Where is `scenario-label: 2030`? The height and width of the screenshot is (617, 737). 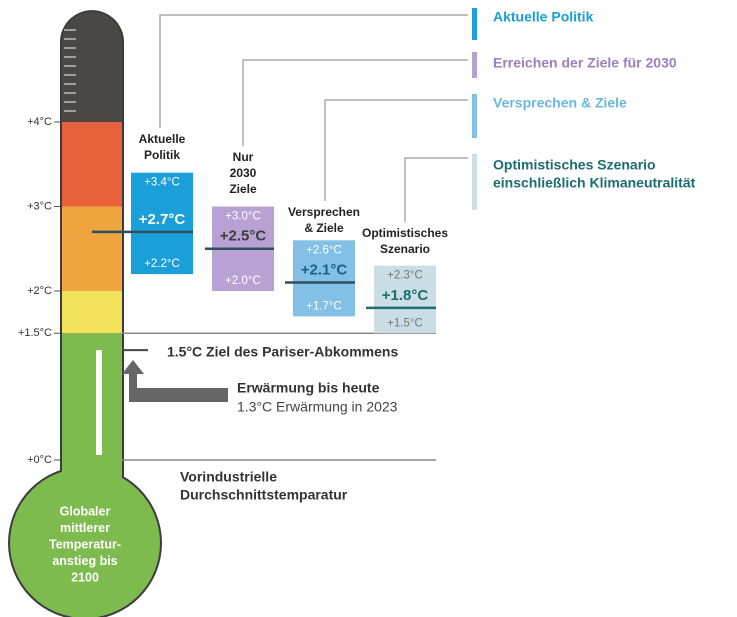
scenario-label: 2030 is located at coordinates (243, 173).